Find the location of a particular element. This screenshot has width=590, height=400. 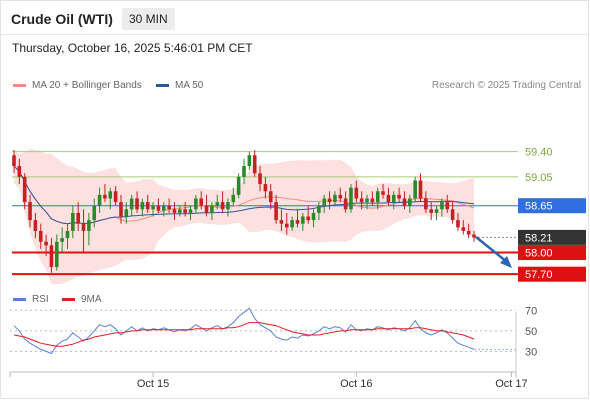

rsi-tick-label: 70 is located at coordinates (531, 311).